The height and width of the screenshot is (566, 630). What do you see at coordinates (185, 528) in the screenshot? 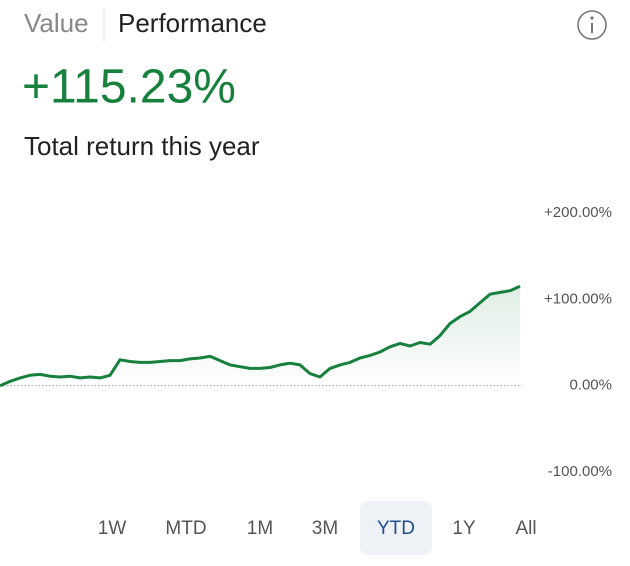
I see `range-button: MTD` at bounding box center [185, 528].